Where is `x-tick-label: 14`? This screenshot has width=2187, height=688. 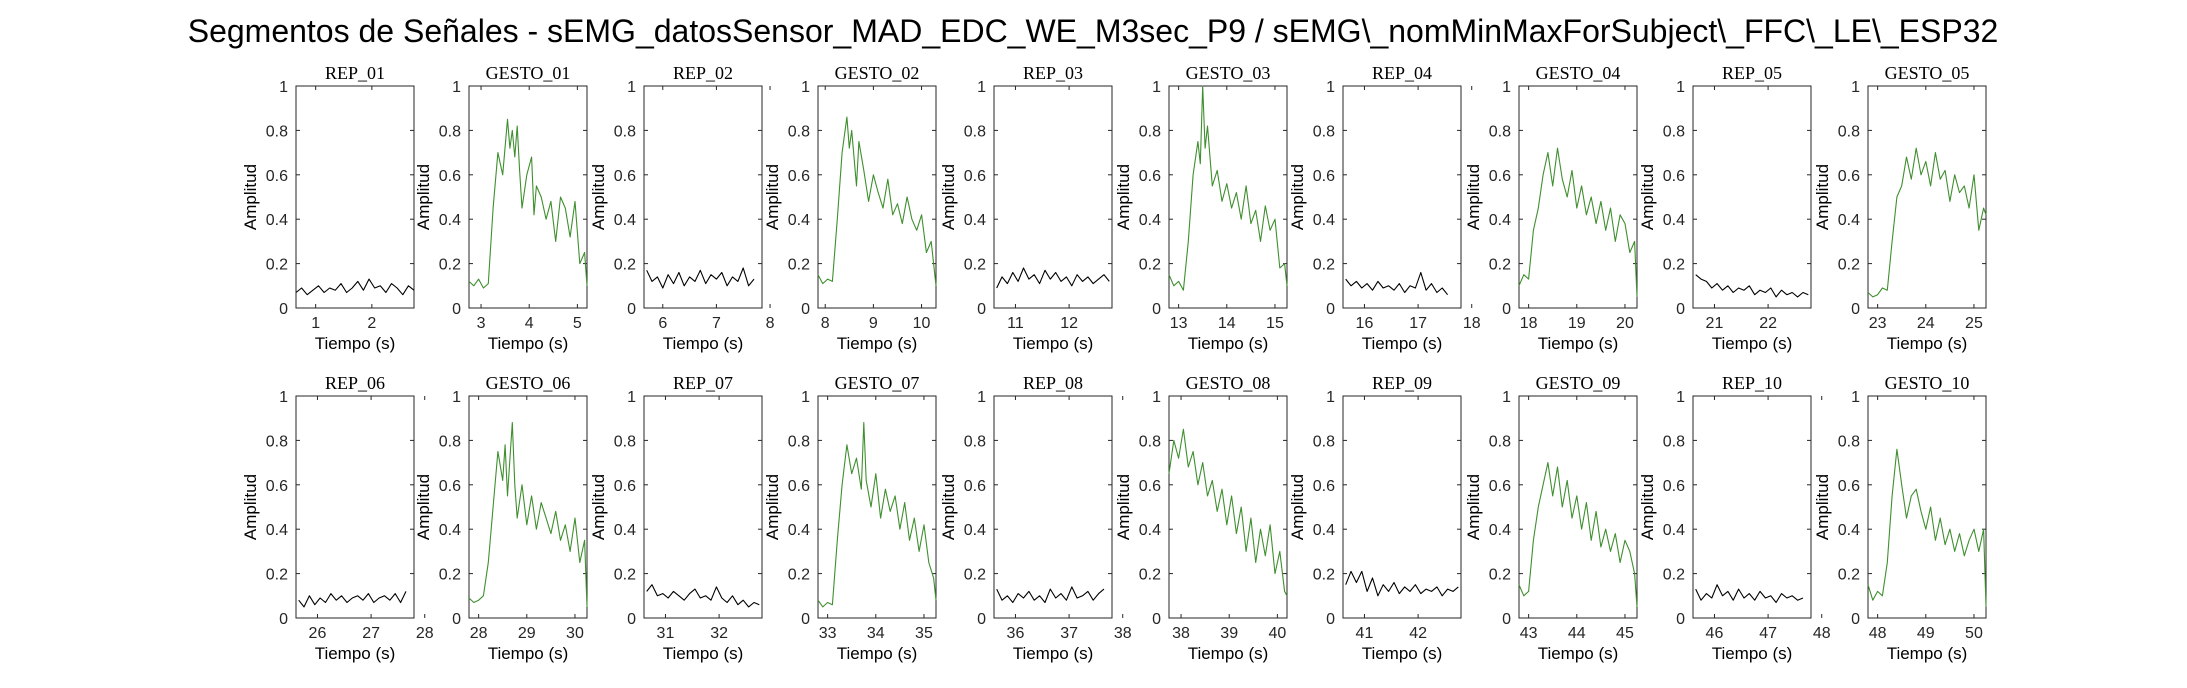
x-tick-label: 14 is located at coordinates (1227, 323).